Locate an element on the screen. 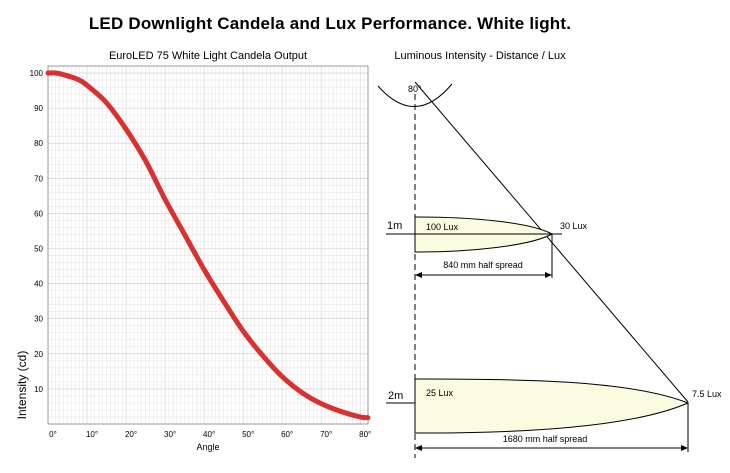 This screenshot has width=730, height=473. y-tick-label: 50 is located at coordinates (38, 249).